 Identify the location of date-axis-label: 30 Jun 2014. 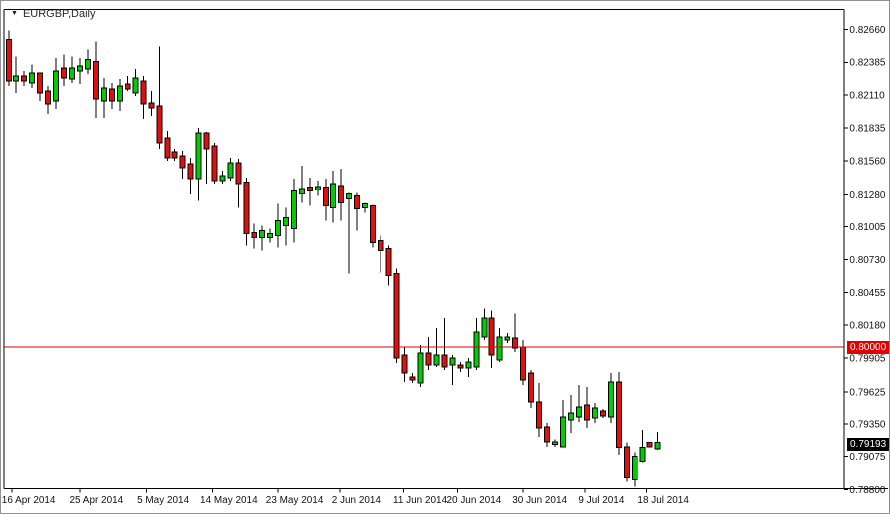
(539, 500).